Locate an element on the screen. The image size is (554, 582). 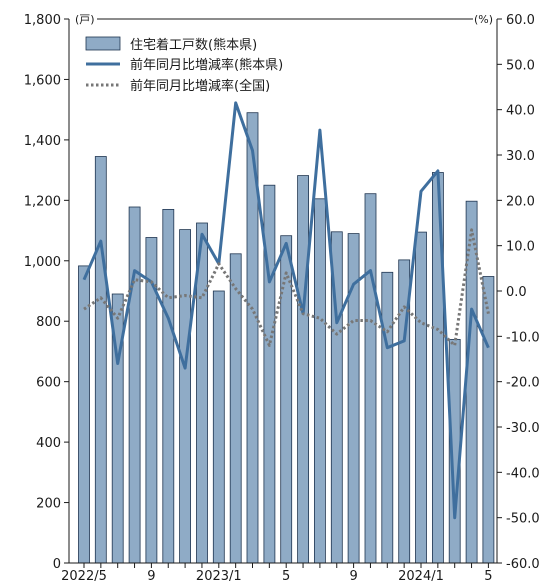
legend-label: 住宅着工戸数(熊本県) is located at coordinates (193, 45).